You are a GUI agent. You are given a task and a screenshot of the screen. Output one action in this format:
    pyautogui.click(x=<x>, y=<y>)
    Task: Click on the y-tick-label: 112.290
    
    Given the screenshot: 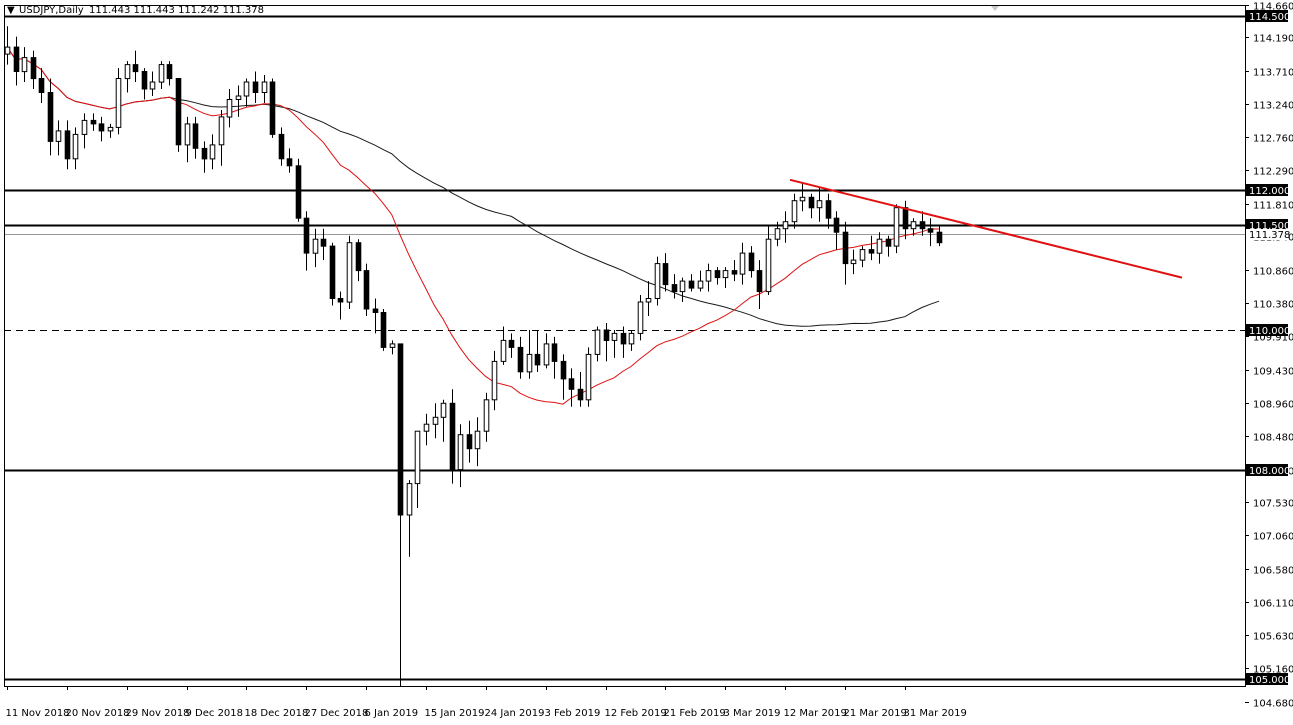 What is the action you would take?
    pyautogui.click(x=1273, y=172)
    